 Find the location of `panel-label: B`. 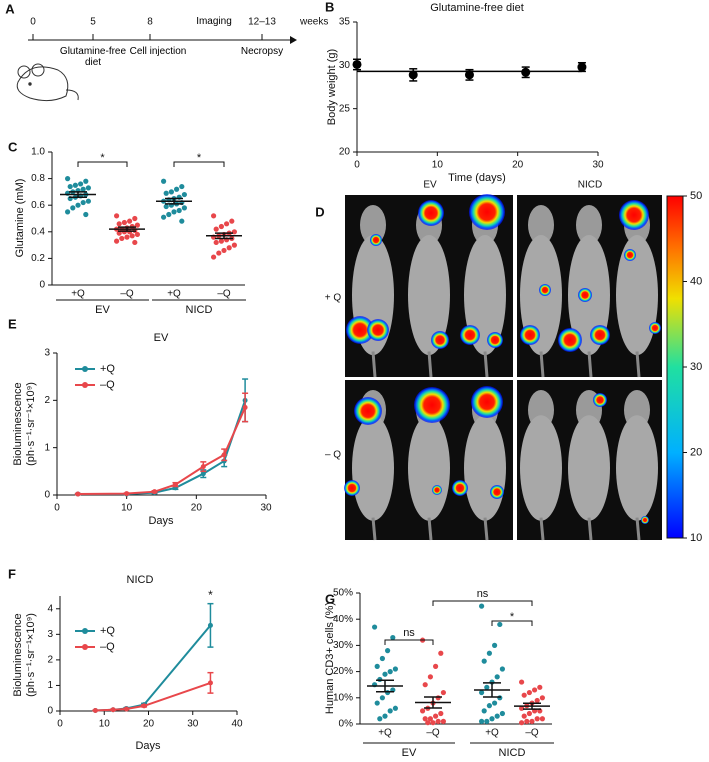

panel-label: B is located at coordinates (329, 7).